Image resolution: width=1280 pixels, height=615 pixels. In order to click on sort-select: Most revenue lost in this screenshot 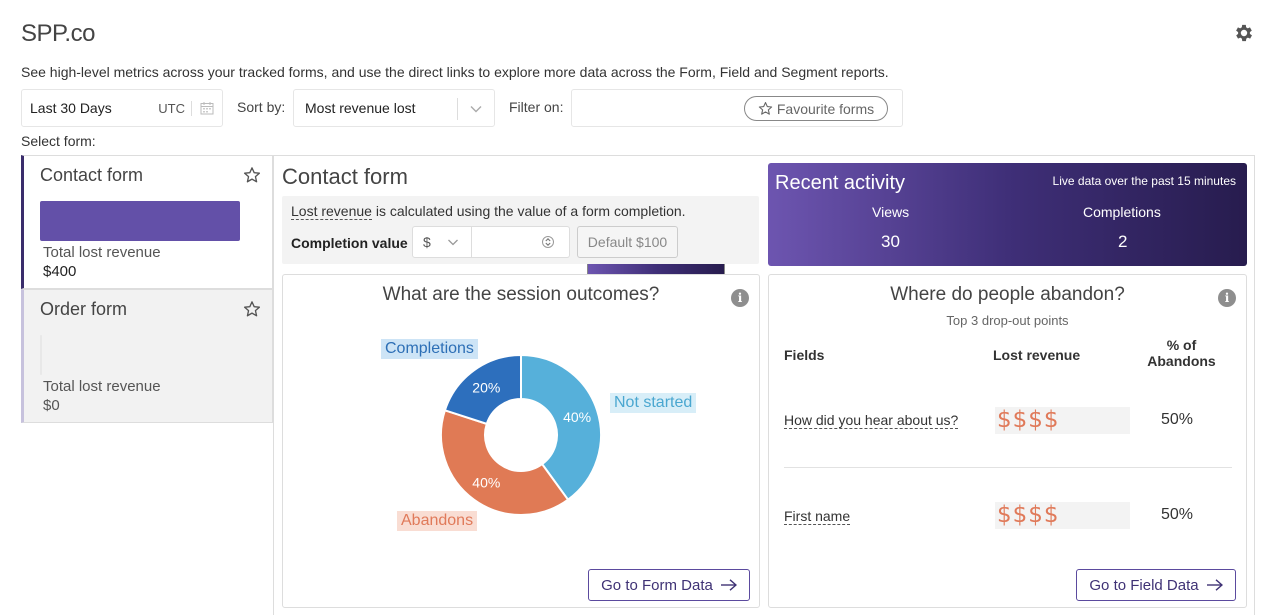, I will do `click(394, 108)`.